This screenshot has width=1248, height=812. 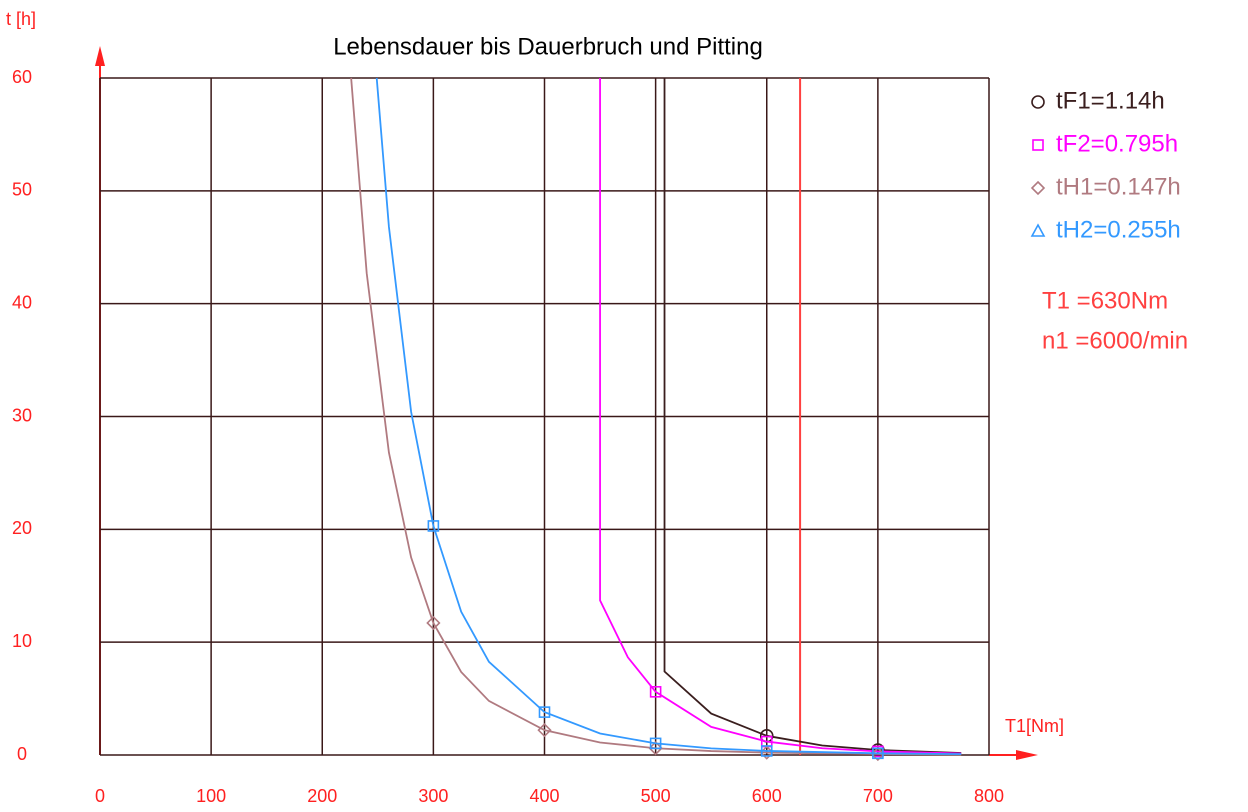 What do you see at coordinates (22, 754) in the screenshot?
I see `y-tick-label: 0` at bounding box center [22, 754].